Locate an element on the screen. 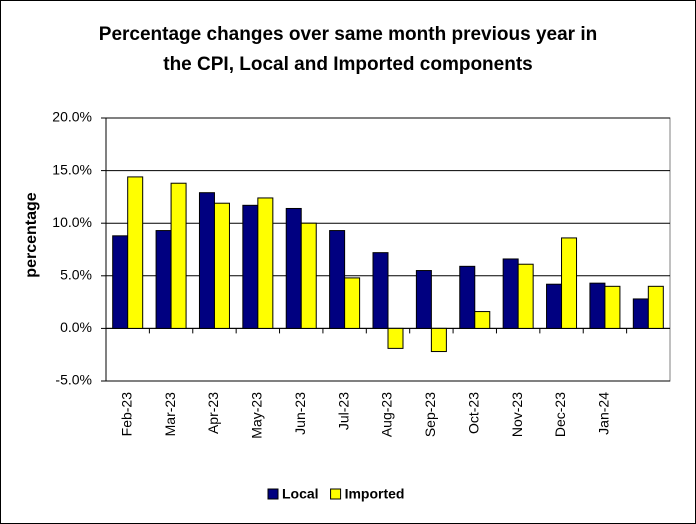 This screenshot has height=524, width=696. legend-label: Local is located at coordinates (300, 494).